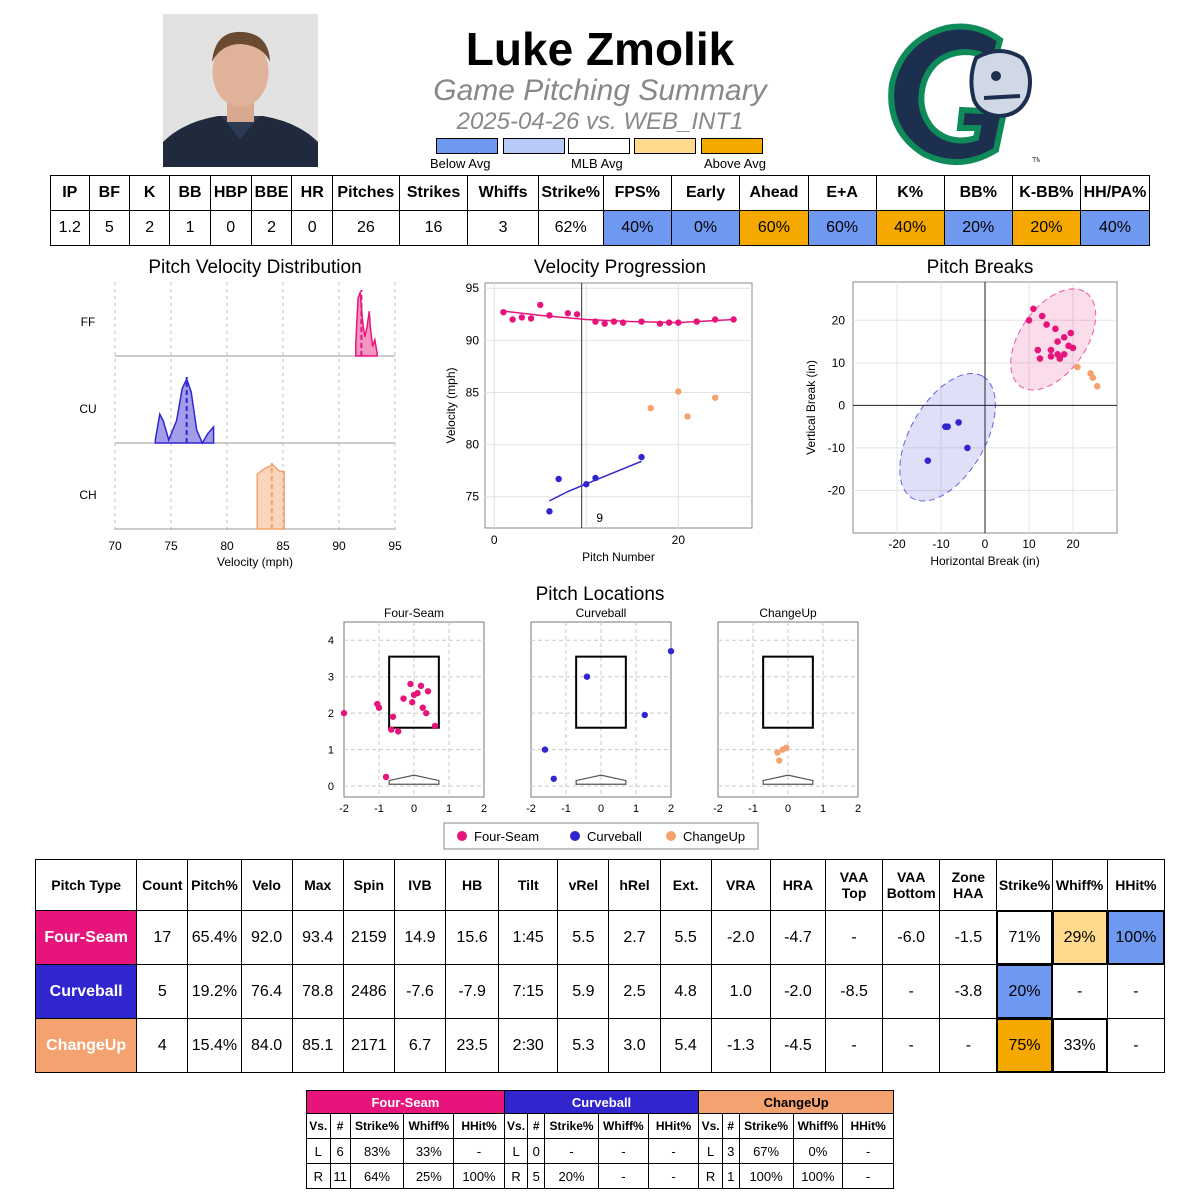 Image resolution: width=1200 pixels, height=1200 pixels. I want to click on stat-header-strikes: Strikes, so click(433, 193).